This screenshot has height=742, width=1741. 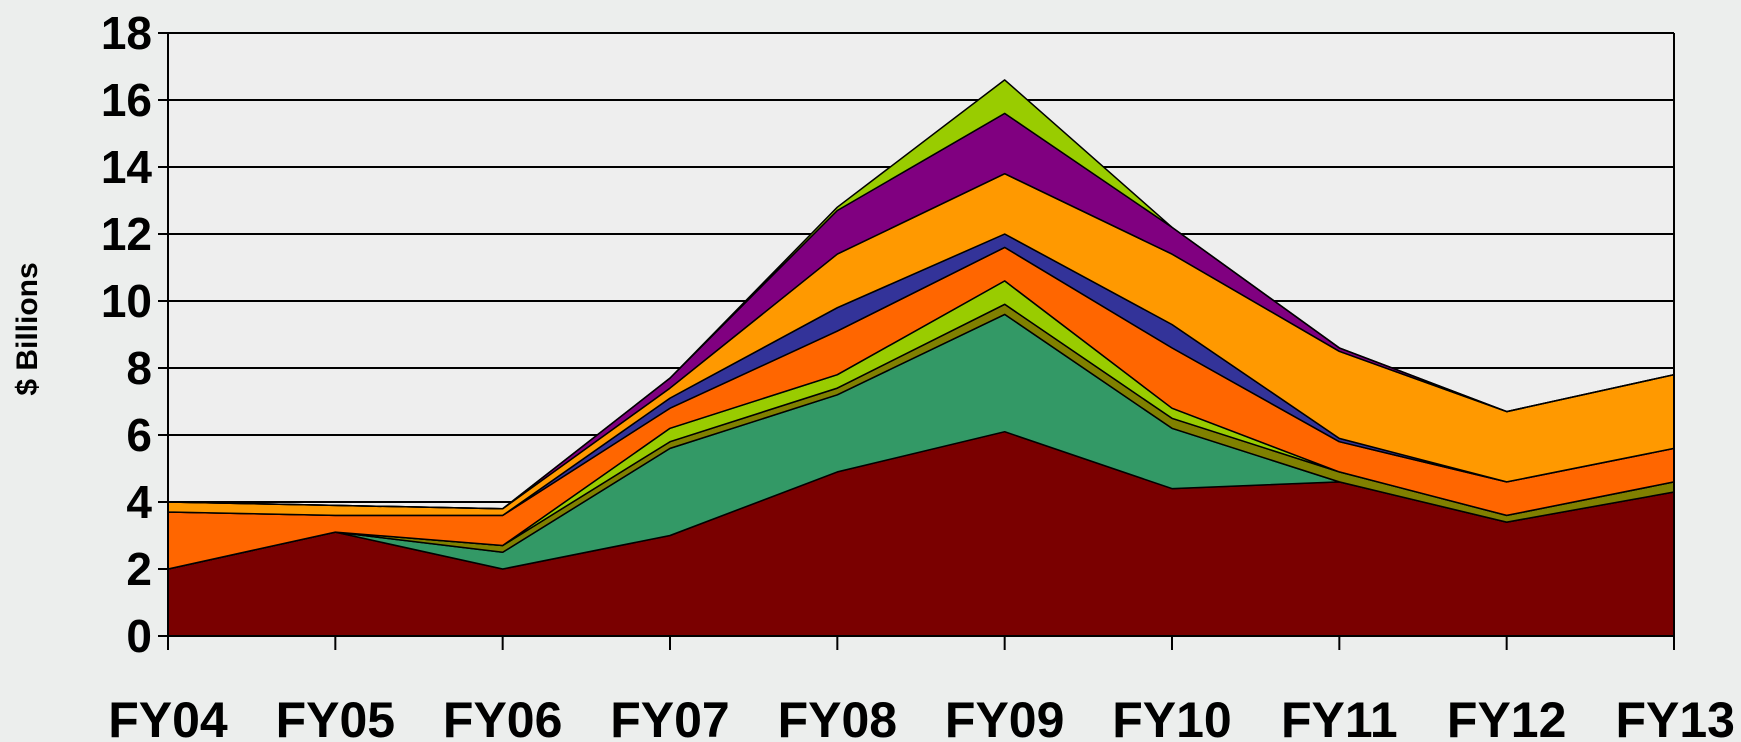 I want to click on x-tick-label: FY11, so click(x=1339, y=717).